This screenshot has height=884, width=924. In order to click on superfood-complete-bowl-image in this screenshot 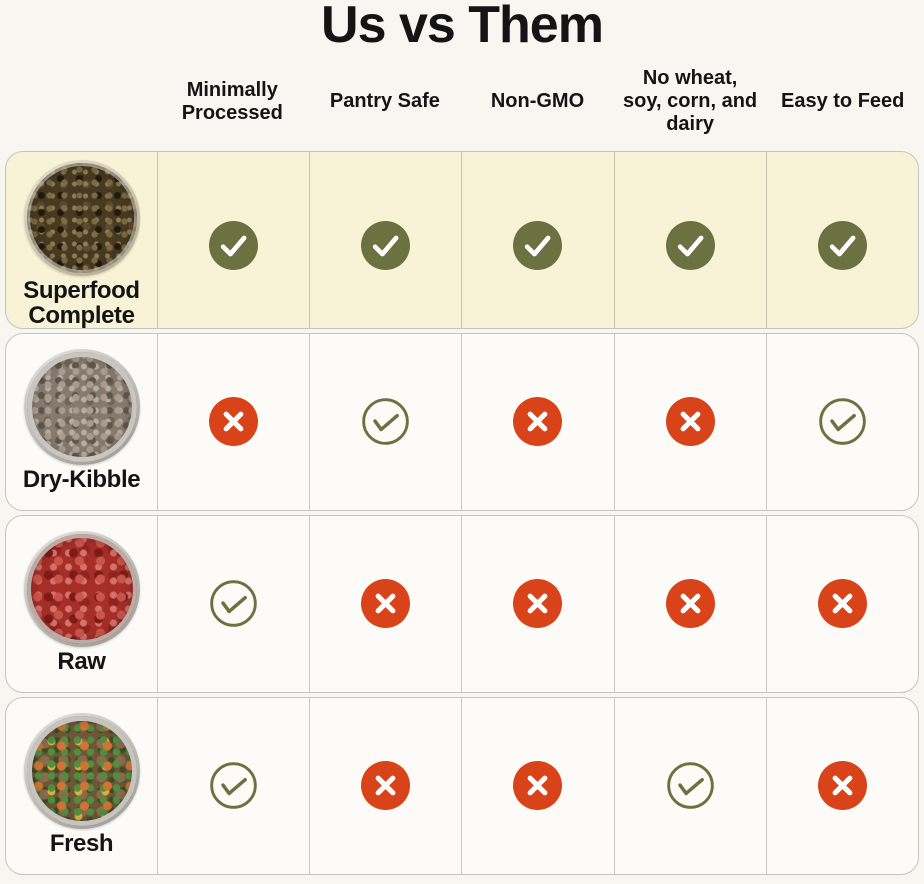, I will do `click(81, 217)`.